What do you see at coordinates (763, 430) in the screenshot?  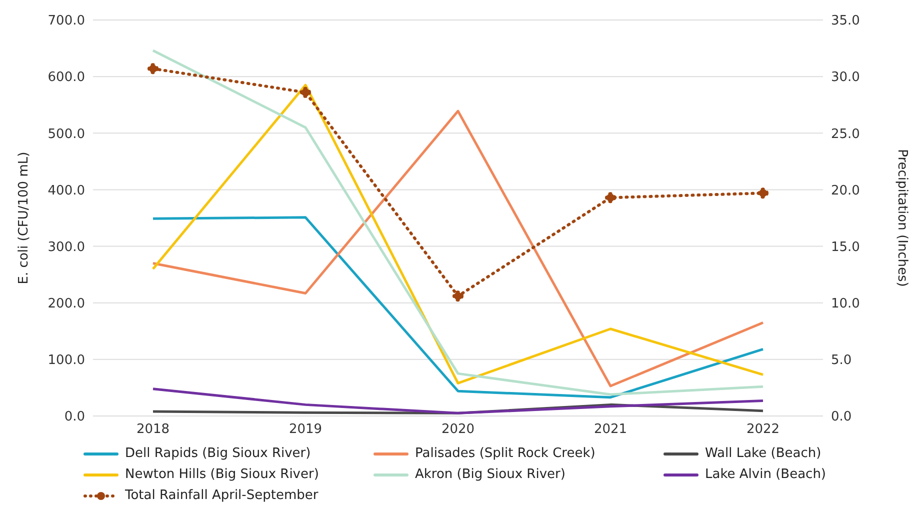 I see `x-tick-label: 2022` at bounding box center [763, 430].